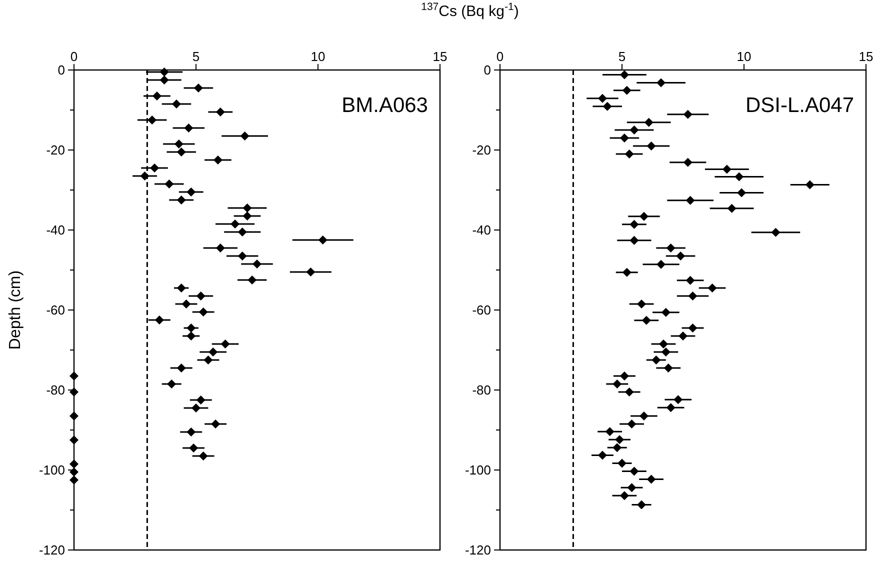  What do you see at coordinates (15, 310) in the screenshot?
I see `y-axis-title: Depth (cm)` at bounding box center [15, 310].